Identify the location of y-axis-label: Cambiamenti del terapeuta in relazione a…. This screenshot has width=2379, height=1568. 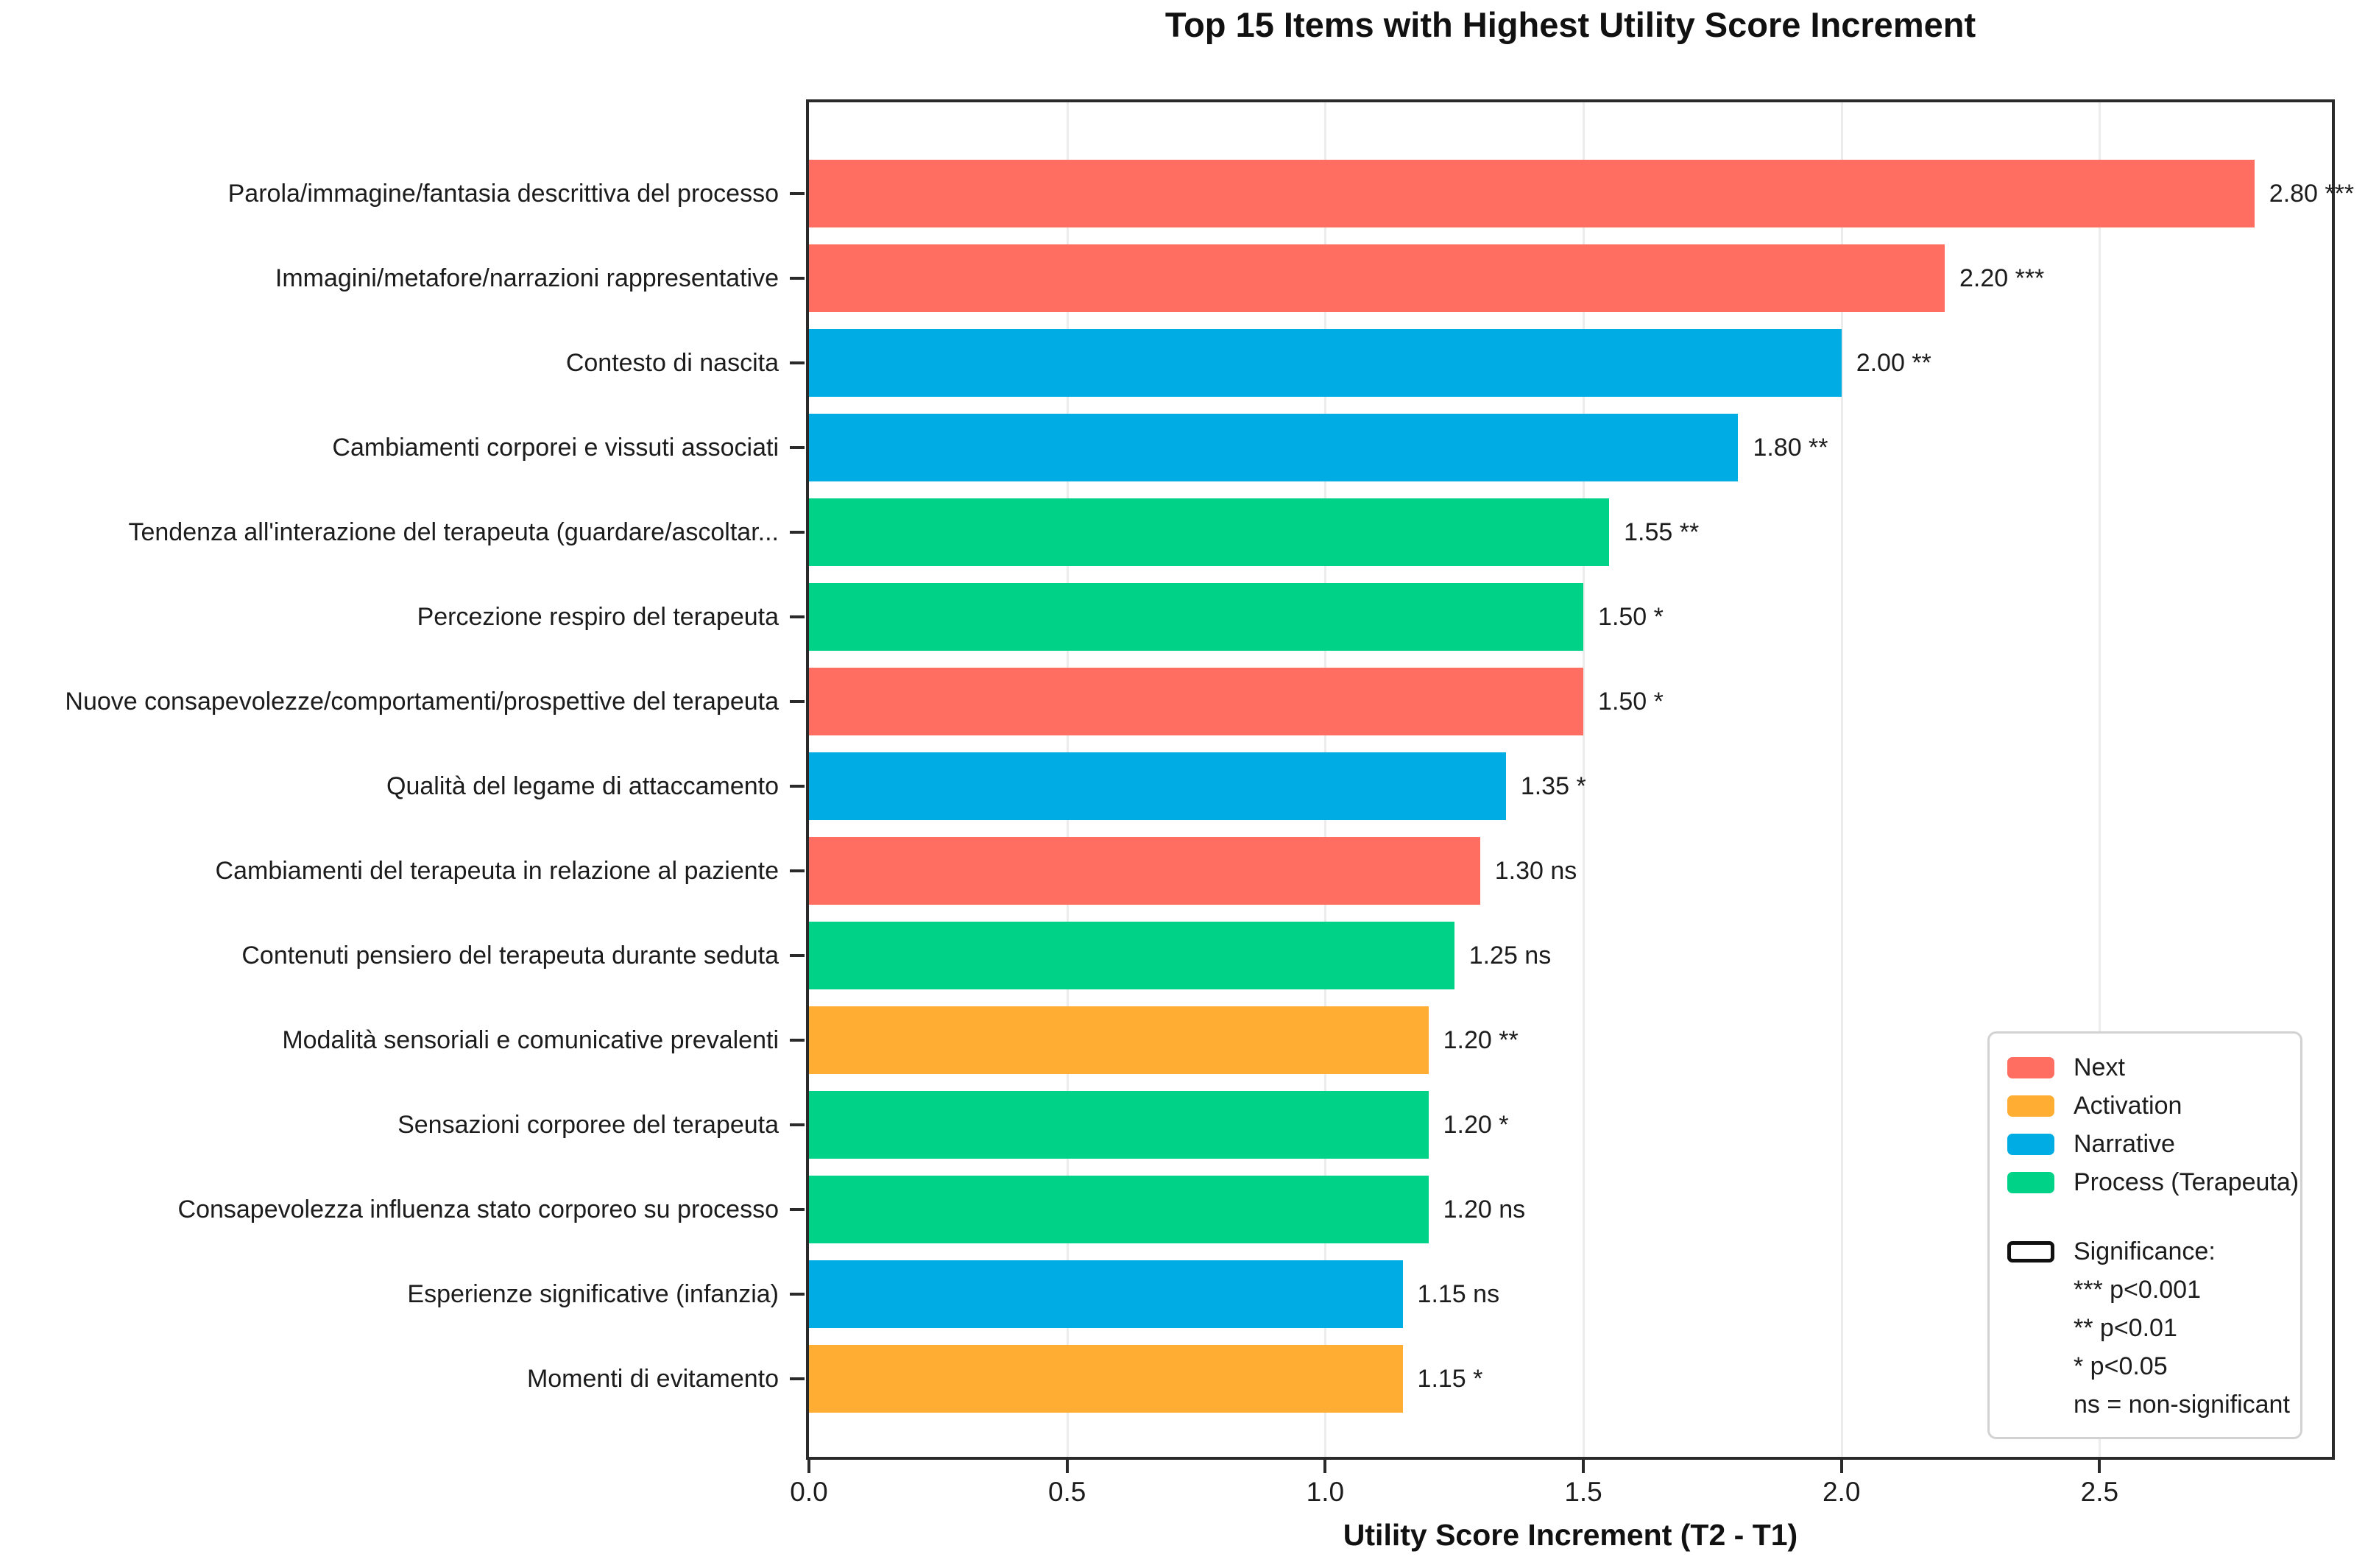
(497, 871).